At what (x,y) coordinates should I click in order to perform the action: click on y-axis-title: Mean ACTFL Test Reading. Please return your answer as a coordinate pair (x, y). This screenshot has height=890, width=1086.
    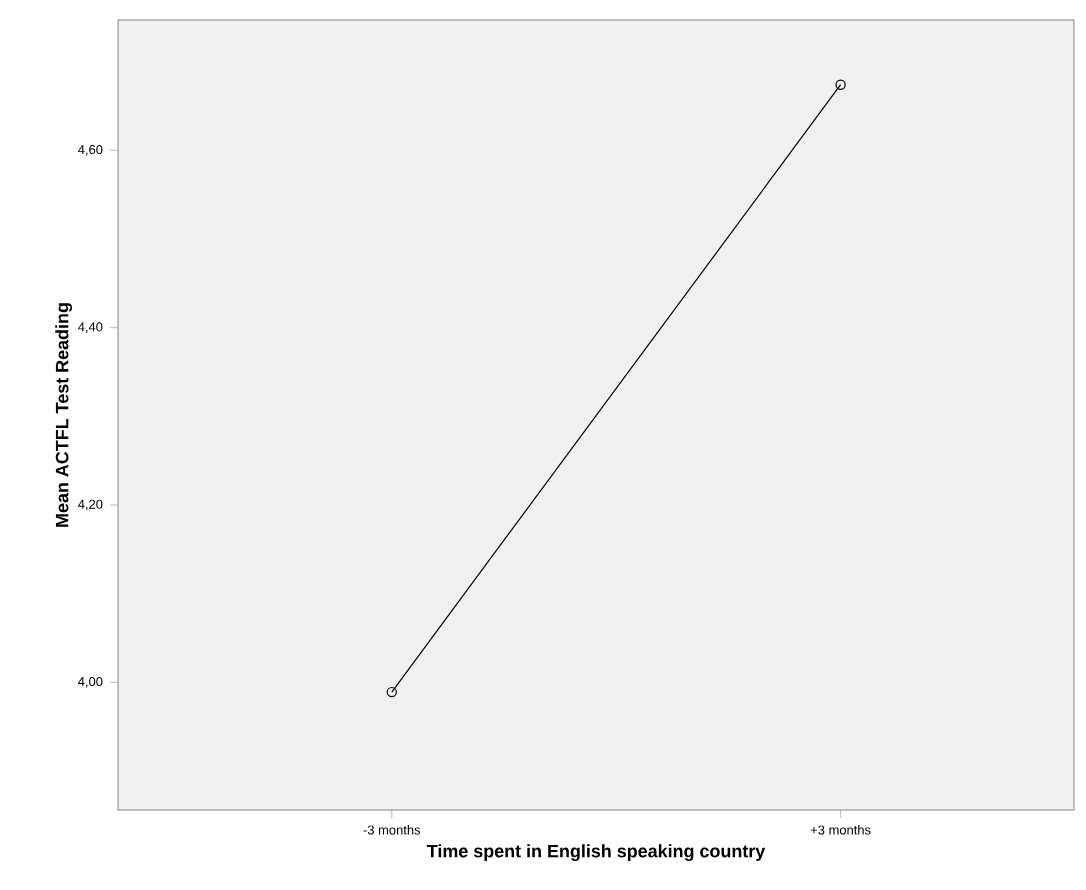
    Looking at the image, I should click on (64, 415).